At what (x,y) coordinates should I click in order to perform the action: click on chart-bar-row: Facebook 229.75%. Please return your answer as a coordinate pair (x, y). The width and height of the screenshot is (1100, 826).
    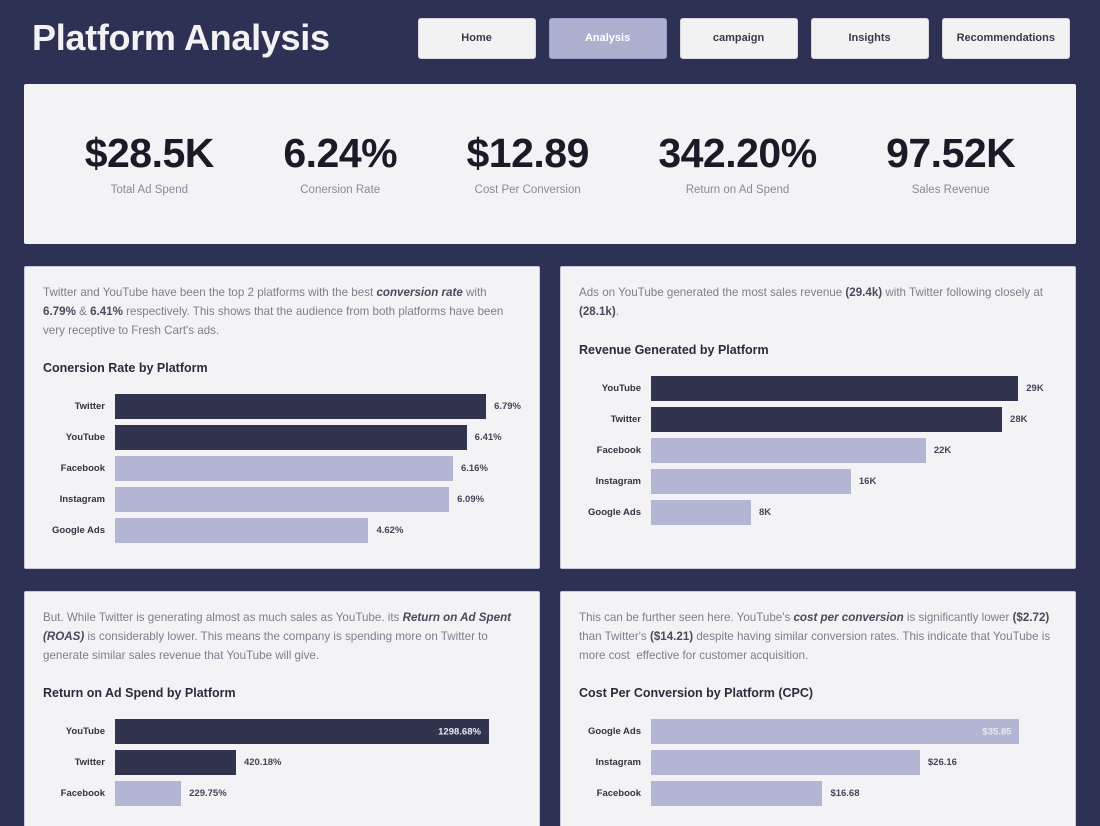
    Looking at the image, I should click on (282, 793).